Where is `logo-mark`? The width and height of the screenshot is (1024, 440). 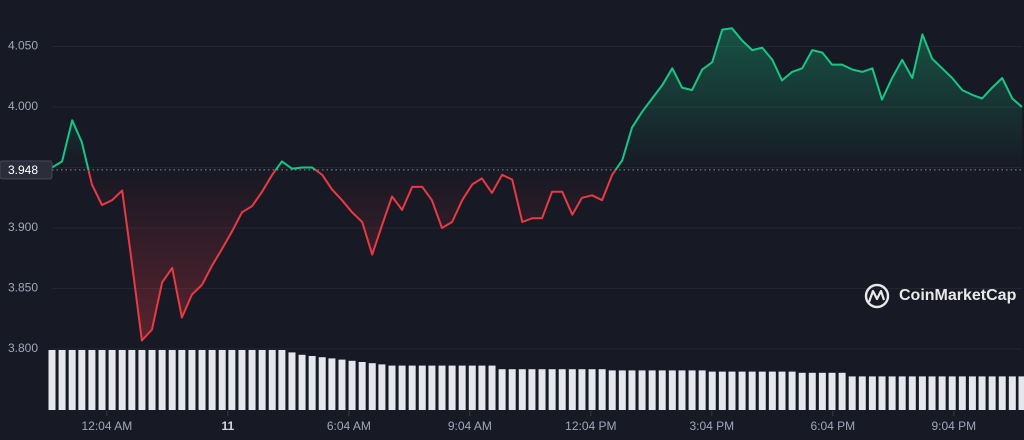
logo-mark is located at coordinates (876, 296).